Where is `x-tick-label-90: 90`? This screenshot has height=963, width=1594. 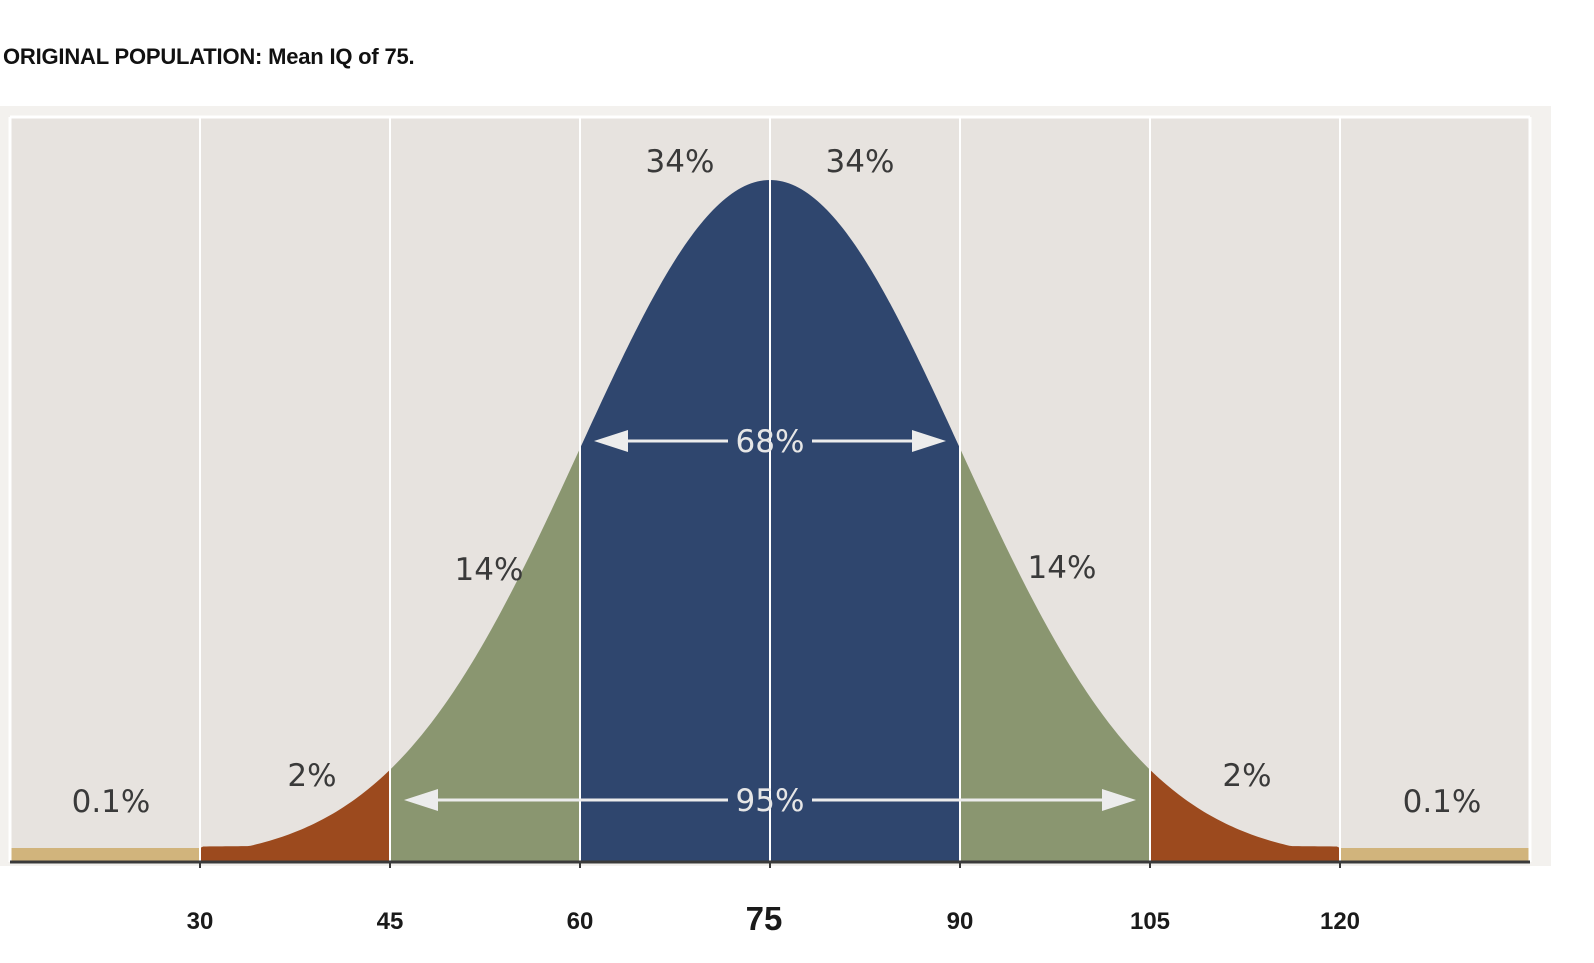 x-tick-label-90: 90 is located at coordinates (960, 921).